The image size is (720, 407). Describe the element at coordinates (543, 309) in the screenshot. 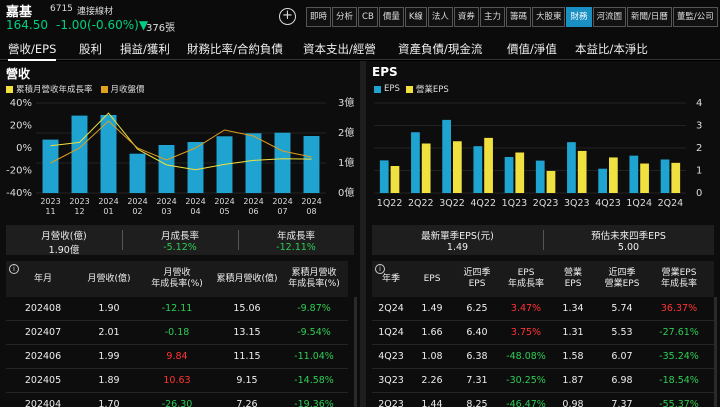

I see `table-row: 2Q24 1.49 6.25 3.47% 1.34 5.74 36.37%` at that location.